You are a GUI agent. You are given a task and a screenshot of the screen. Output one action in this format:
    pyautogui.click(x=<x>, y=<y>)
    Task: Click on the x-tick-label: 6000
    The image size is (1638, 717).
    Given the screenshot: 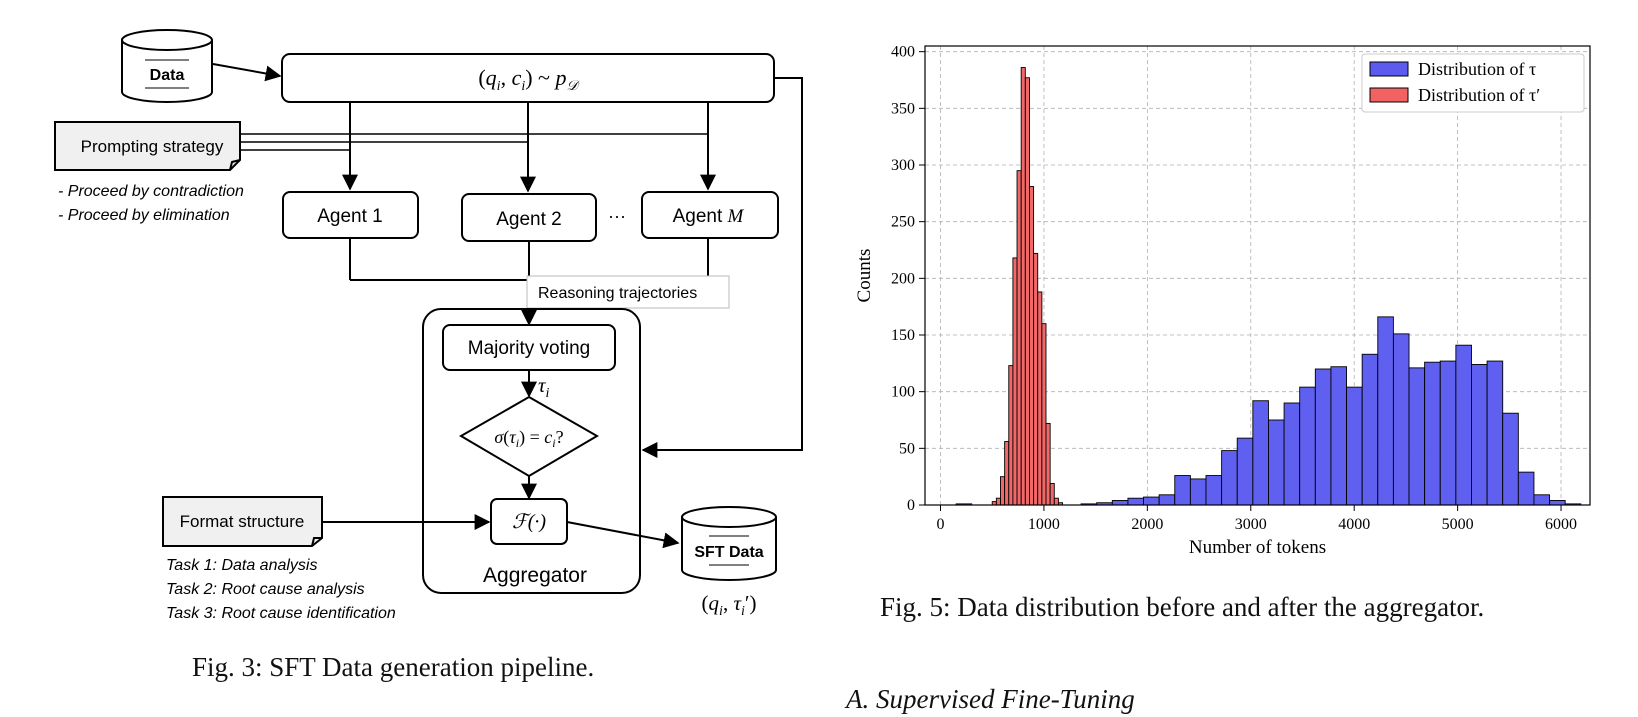 What is the action you would take?
    pyautogui.click(x=1561, y=524)
    